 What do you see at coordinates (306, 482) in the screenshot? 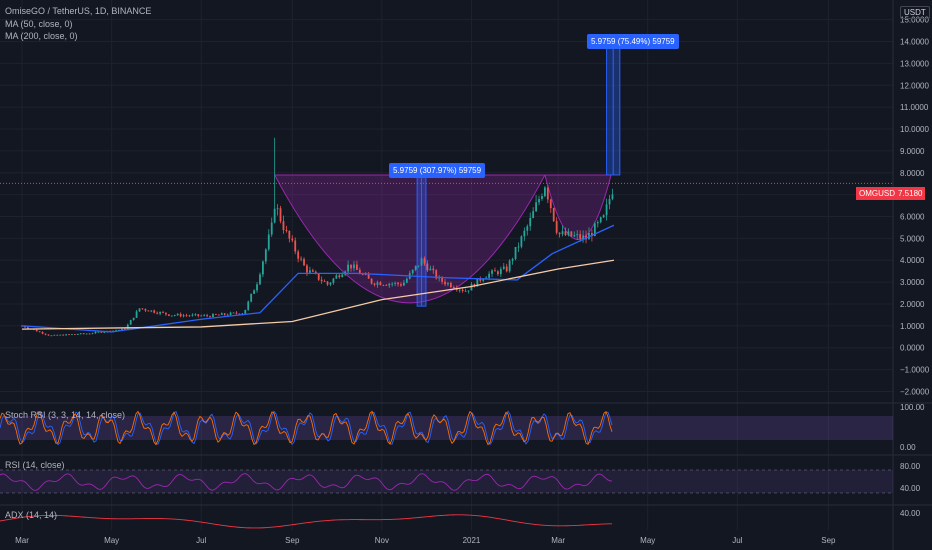
I see `rsi-line` at bounding box center [306, 482].